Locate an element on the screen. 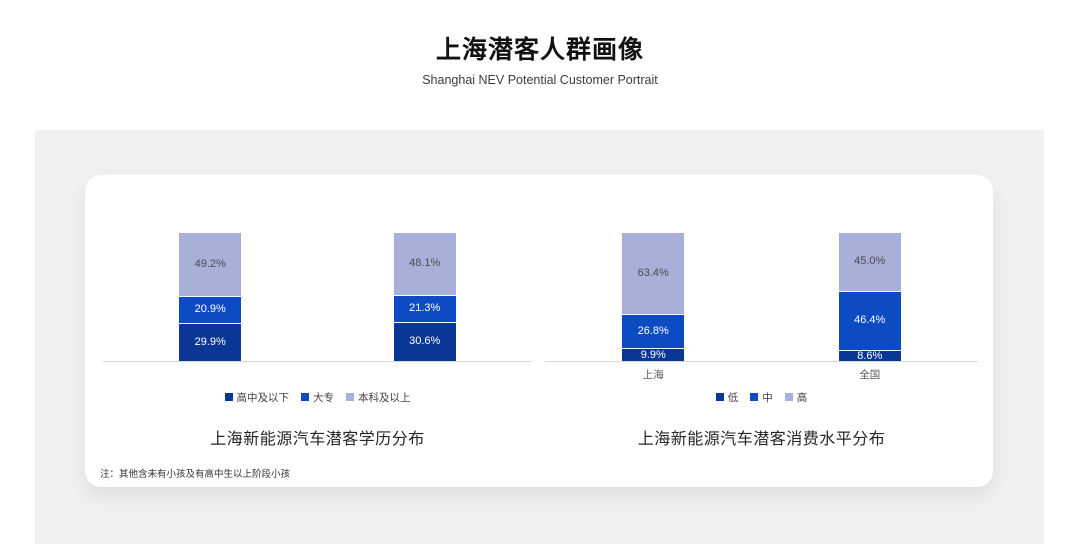 The width and height of the screenshot is (1080, 547). education-plot-area: 49.2% 20.9% 29.9% 48.1% 21.3% 30.6% is located at coordinates (317, 297).